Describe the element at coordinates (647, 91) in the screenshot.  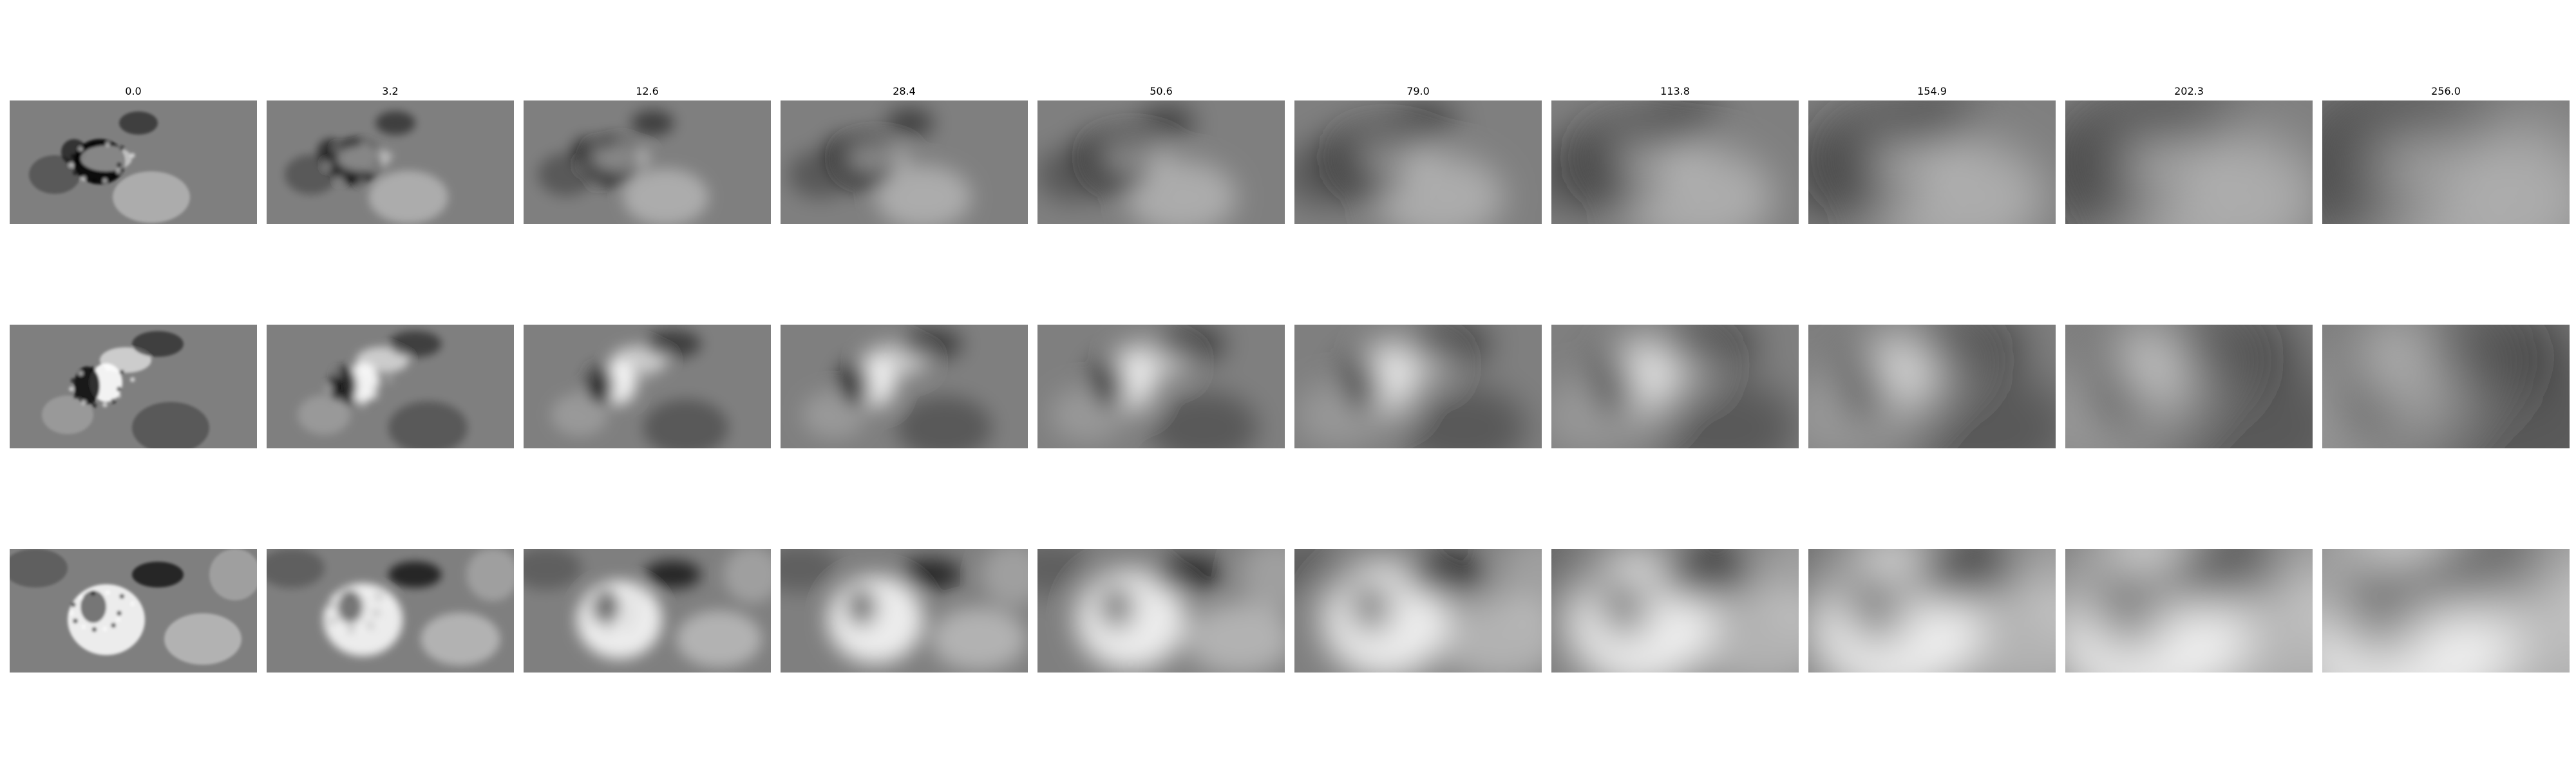
I see `column-title: 12.6` at that location.